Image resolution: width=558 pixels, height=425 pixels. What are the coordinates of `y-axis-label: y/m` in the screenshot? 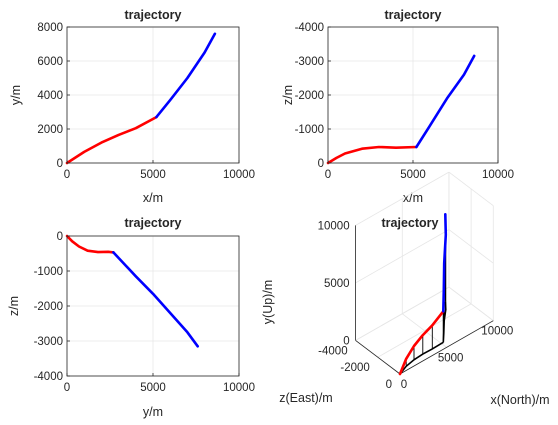 It's located at (16, 95).